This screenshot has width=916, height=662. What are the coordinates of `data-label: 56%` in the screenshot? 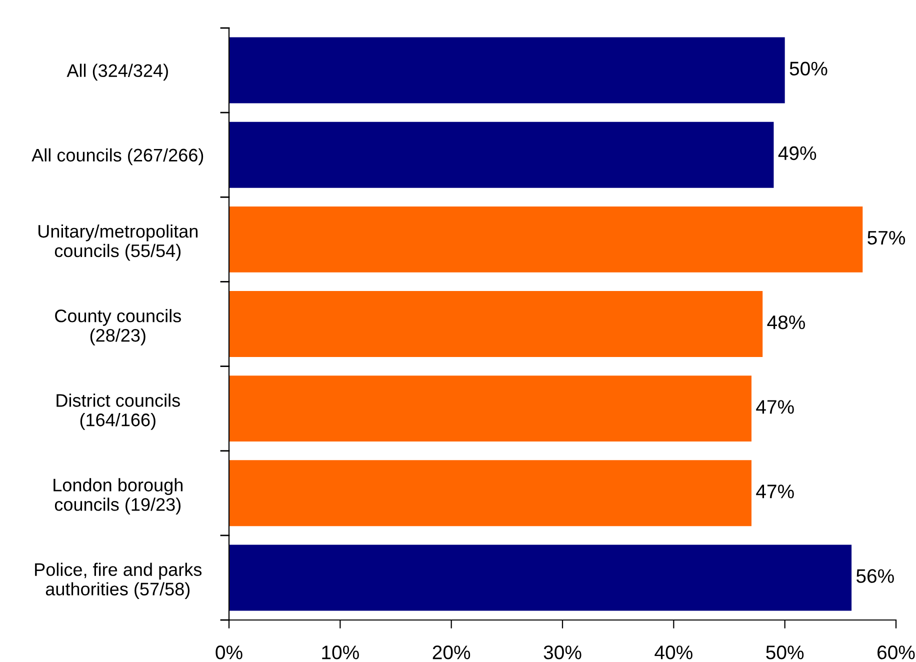 It's located at (875, 576).